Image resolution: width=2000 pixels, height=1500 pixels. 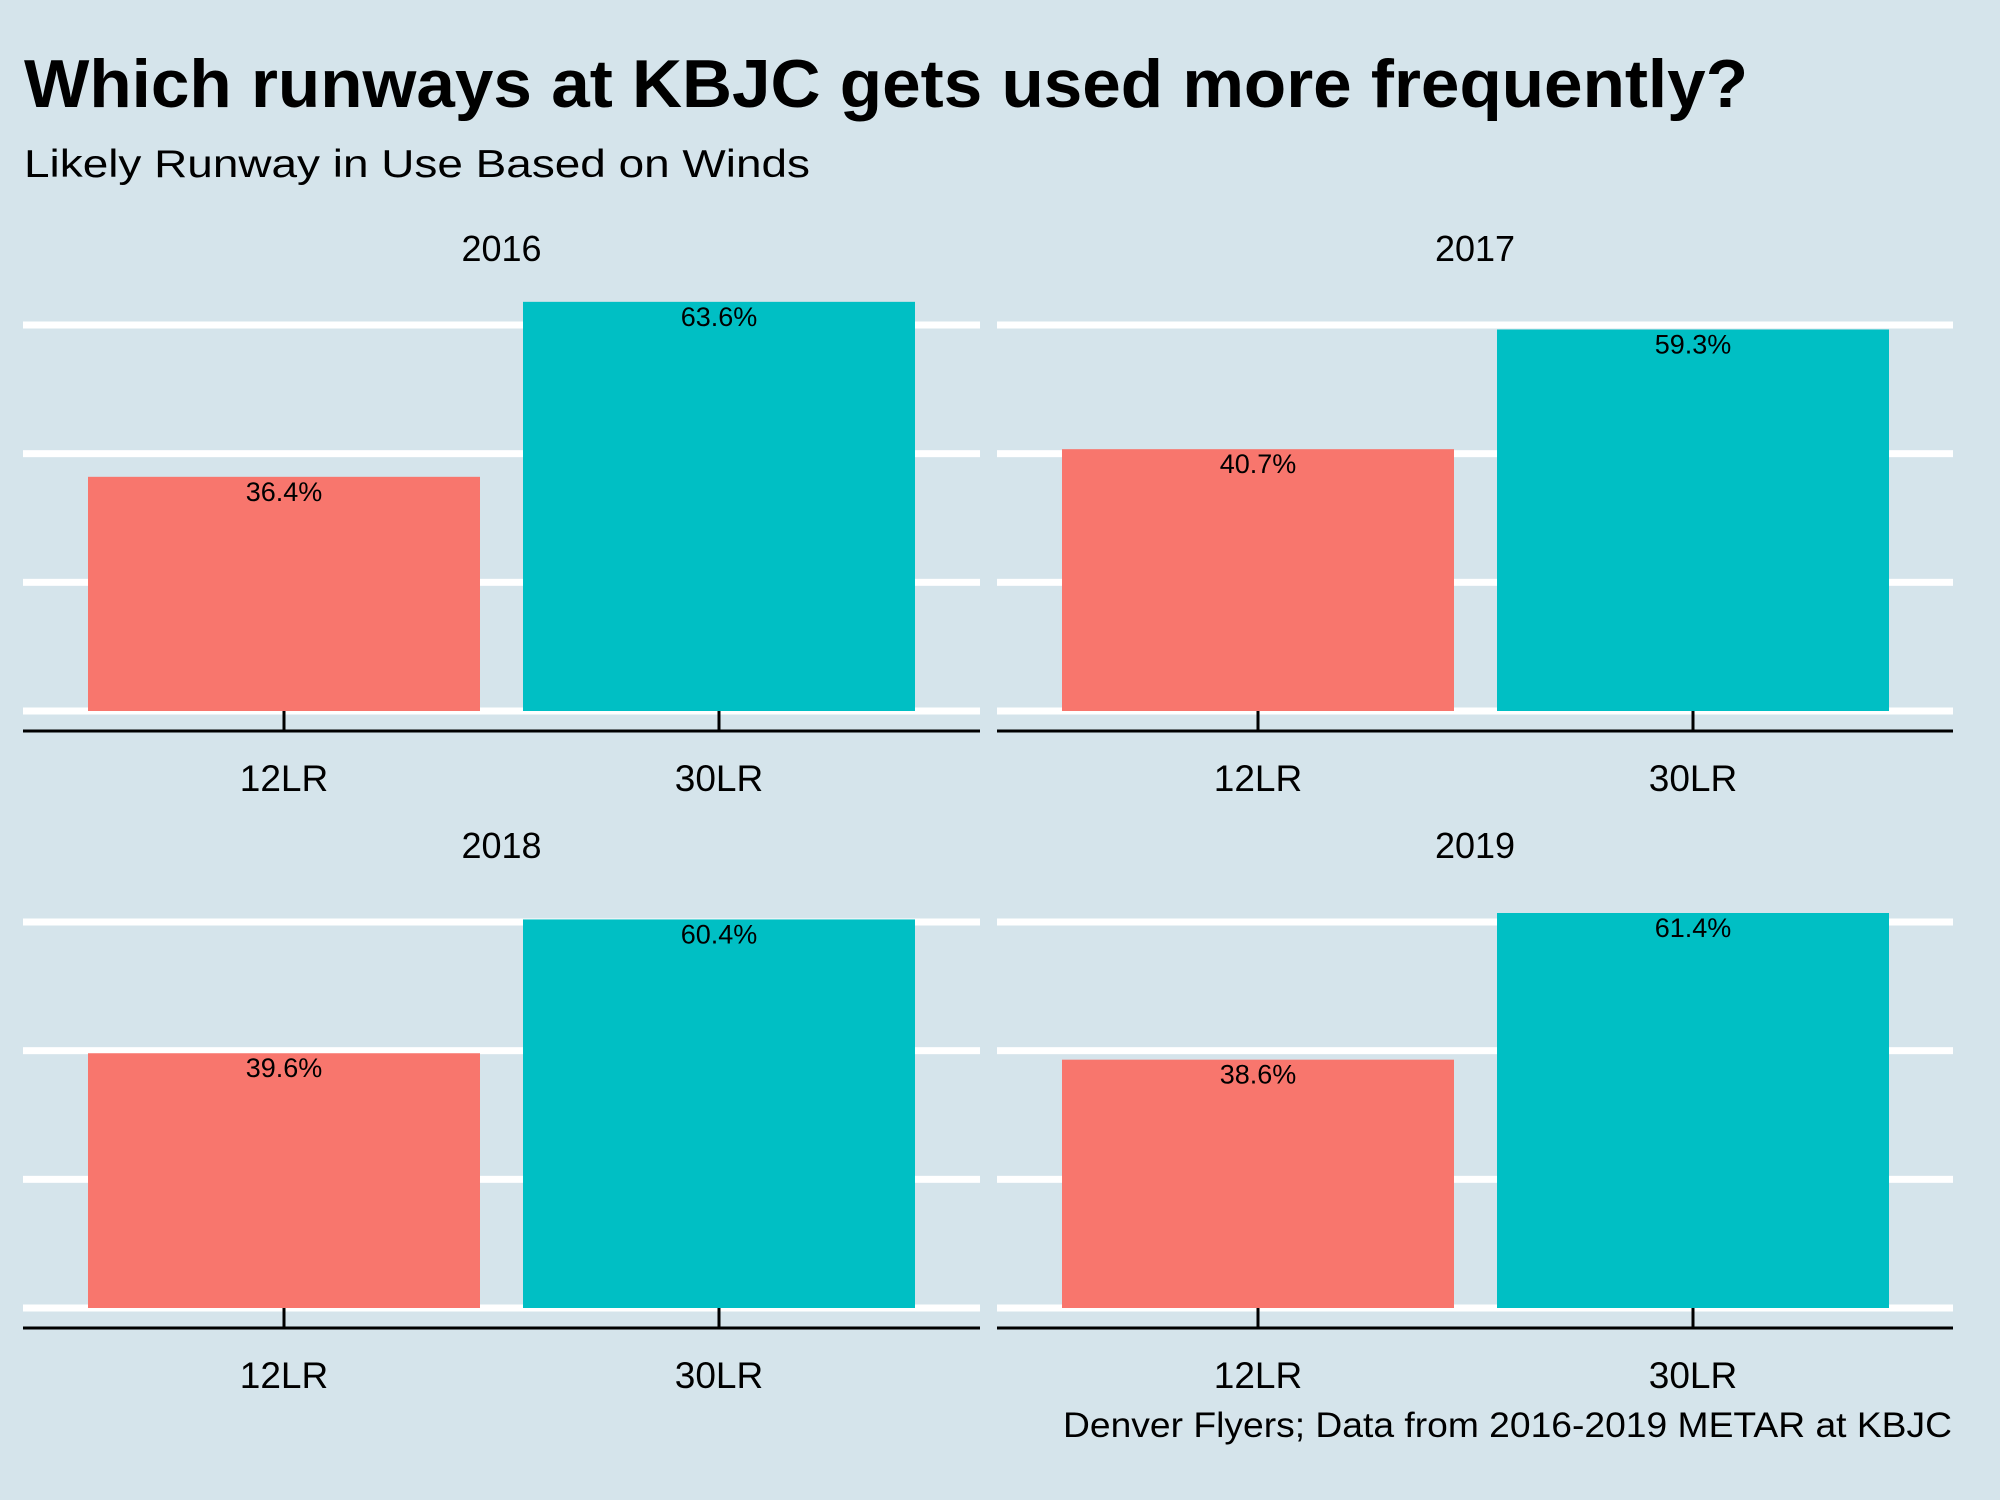 What do you see at coordinates (719, 934) in the screenshot?
I see `value-label: 60.4%` at bounding box center [719, 934].